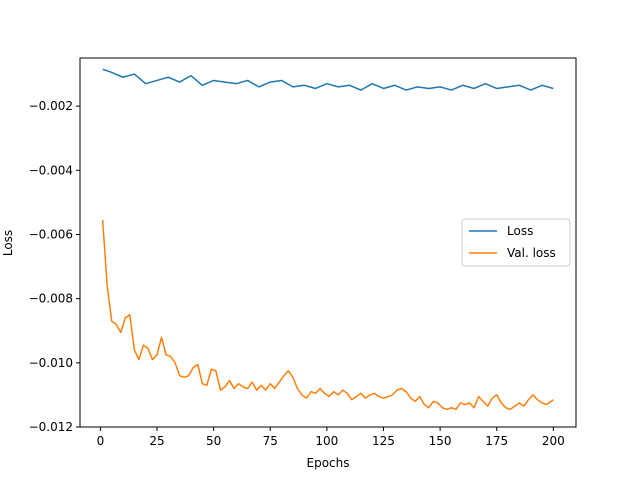  What do you see at coordinates (496, 441) in the screenshot?
I see `x-tick-label: 175` at bounding box center [496, 441].